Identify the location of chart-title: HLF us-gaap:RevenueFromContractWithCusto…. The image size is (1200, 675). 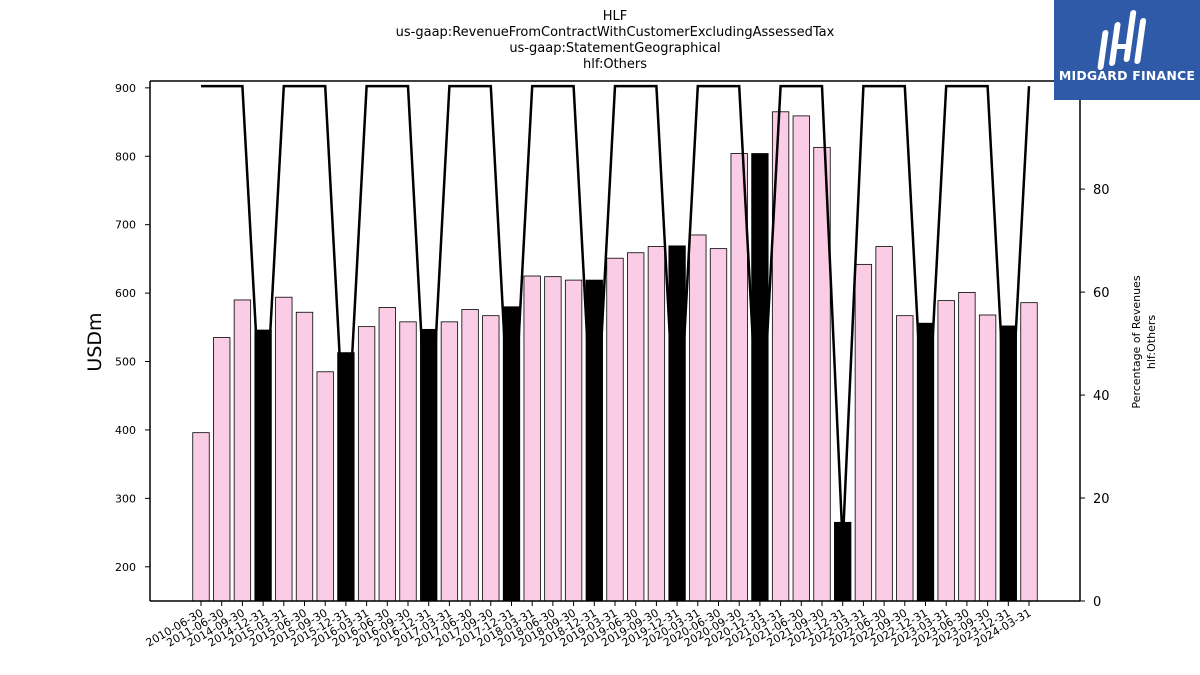
(615, 40).